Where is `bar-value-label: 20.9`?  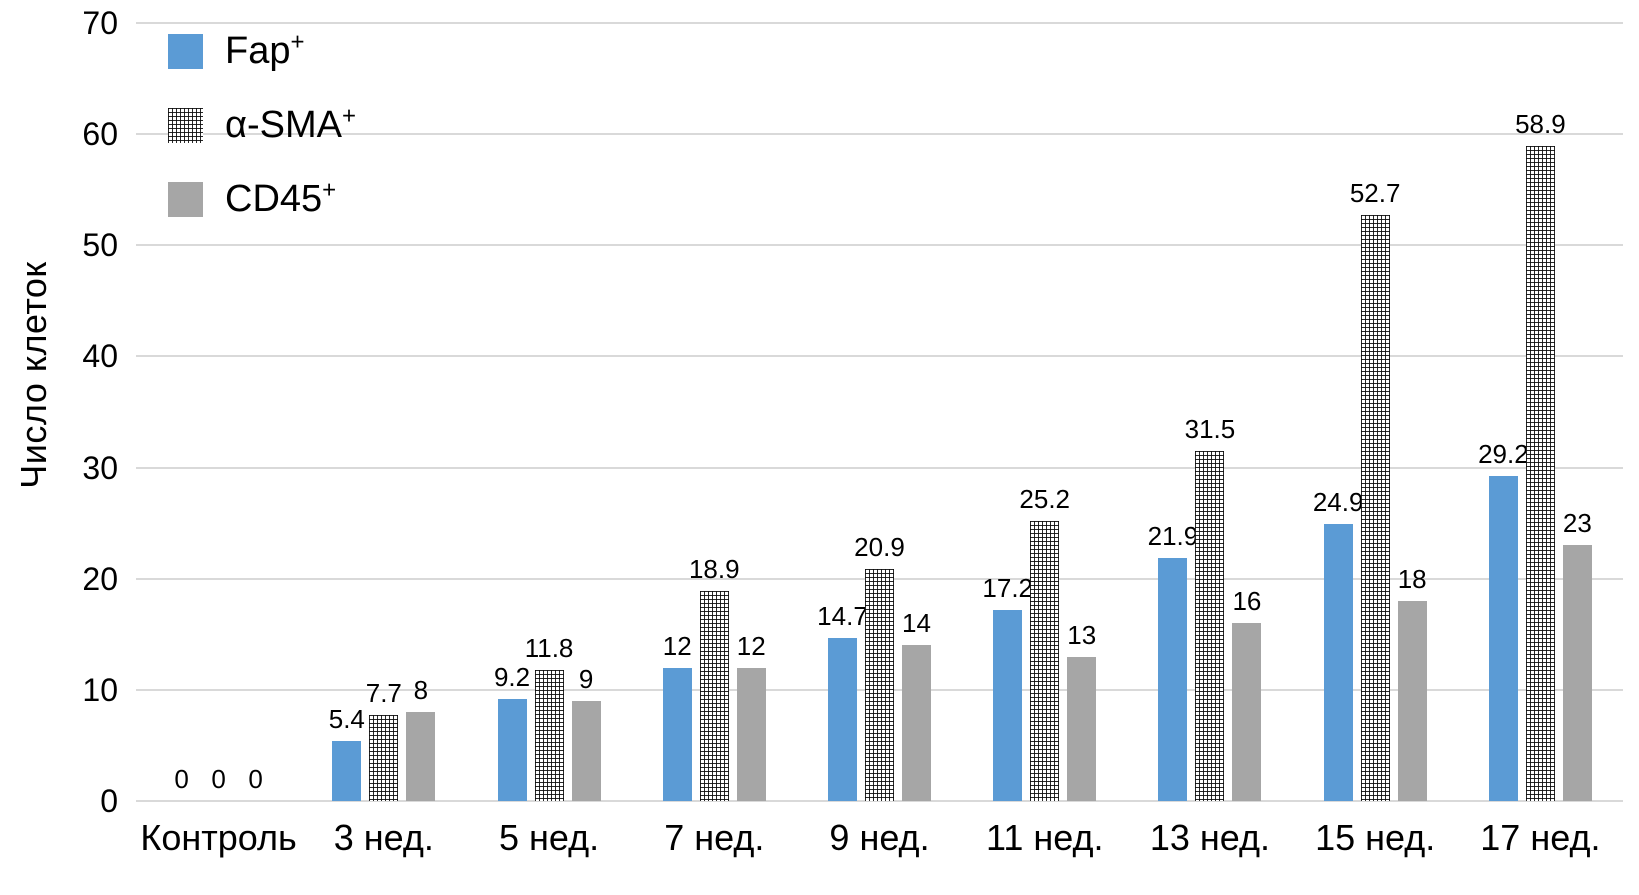 bar-value-label: 20.9 is located at coordinates (879, 546).